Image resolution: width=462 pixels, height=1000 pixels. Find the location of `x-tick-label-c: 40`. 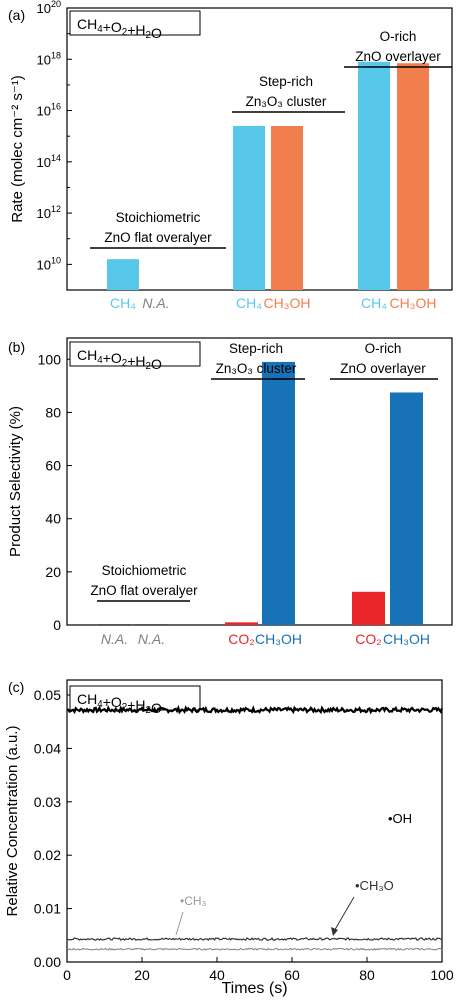

x-tick-label-c: 40 is located at coordinates (217, 975).